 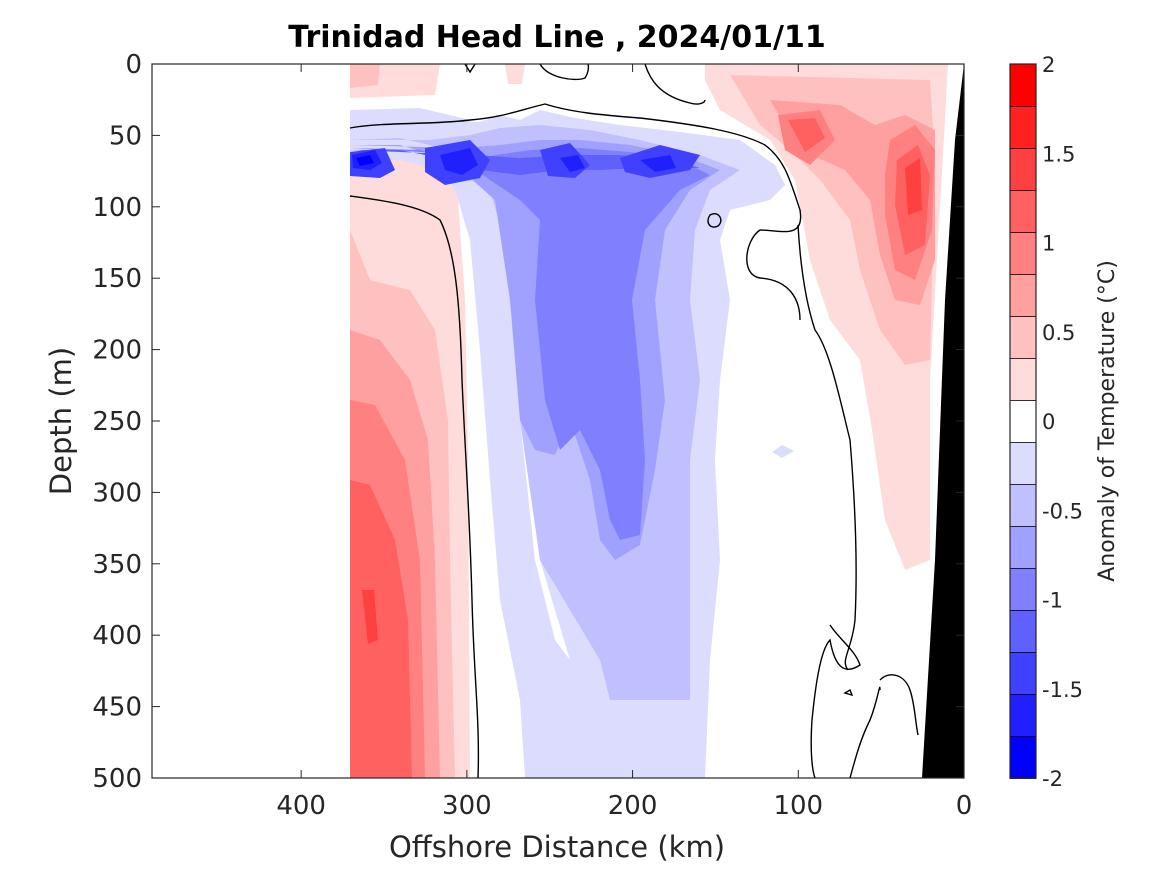 I want to click on colorbar-tick-label: -0.5, so click(x=1062, y=511).